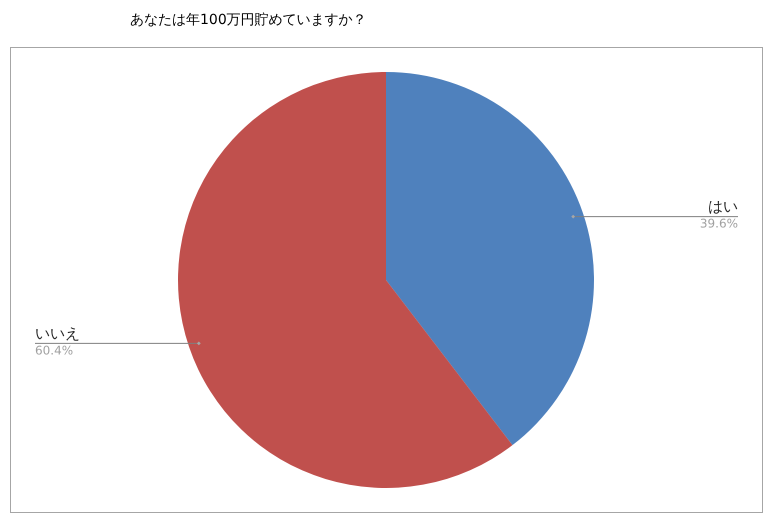  I want to click on data-label: 60.4%, so click(54, 350).